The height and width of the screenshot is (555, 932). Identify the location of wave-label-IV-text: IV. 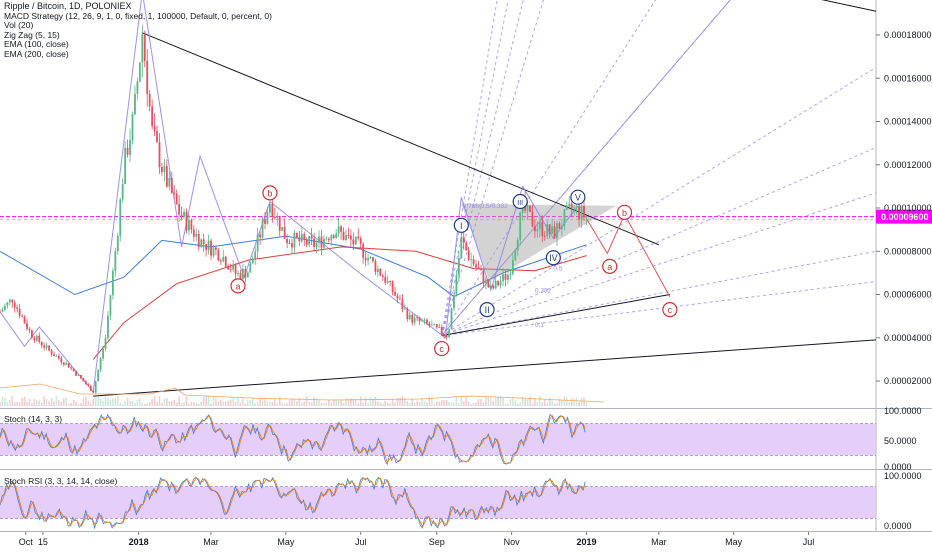
(553, 258).